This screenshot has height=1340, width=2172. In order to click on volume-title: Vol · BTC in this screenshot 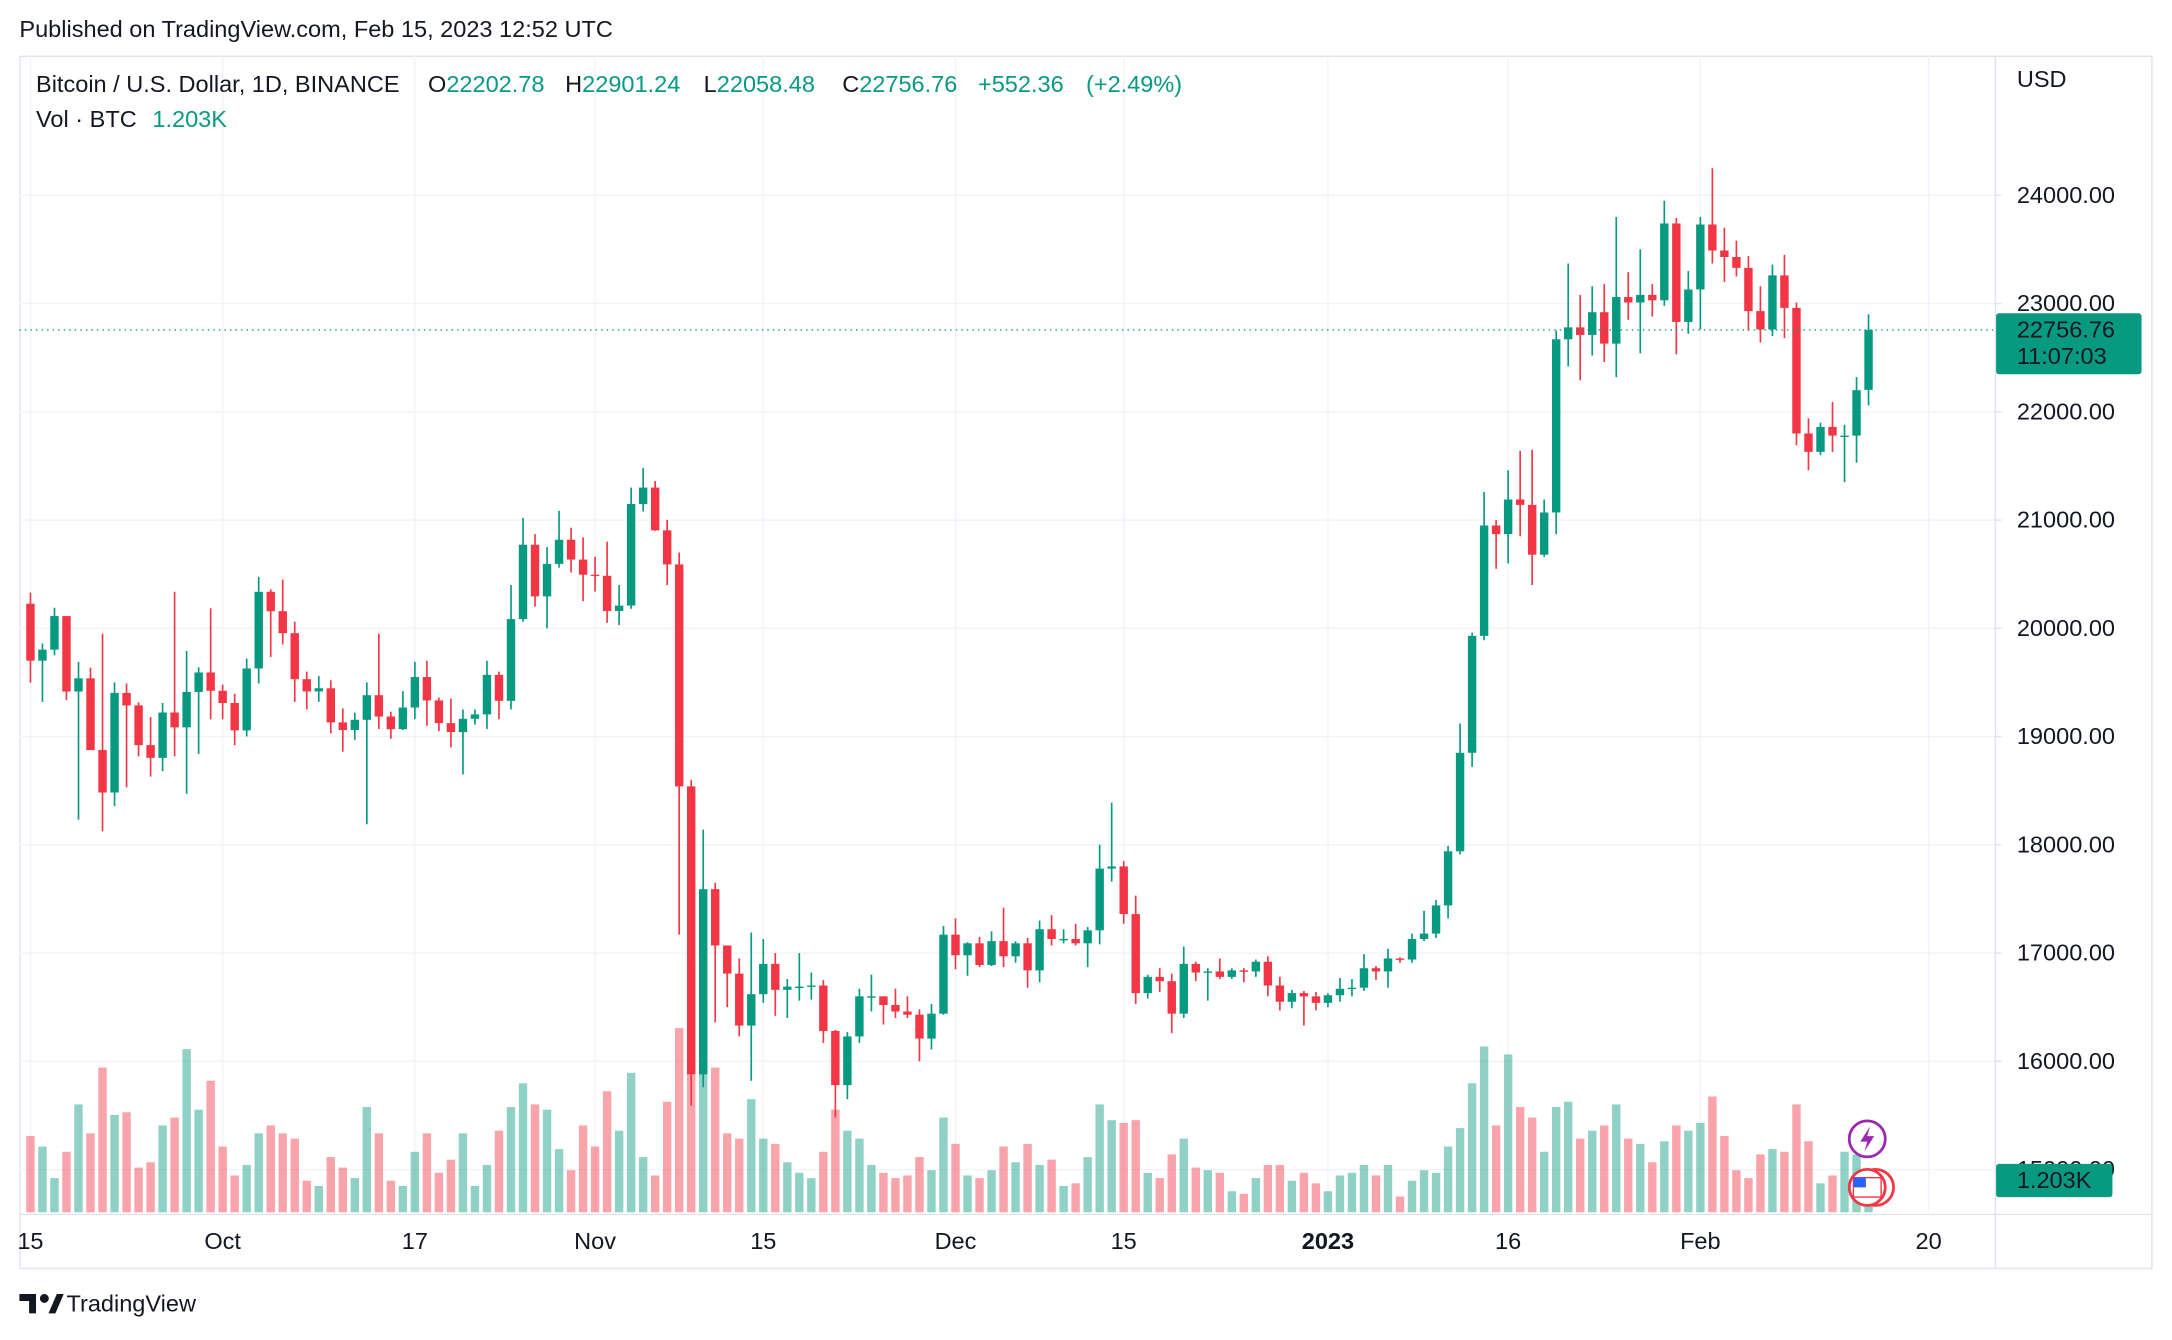, I will do `click(86, 119)`.